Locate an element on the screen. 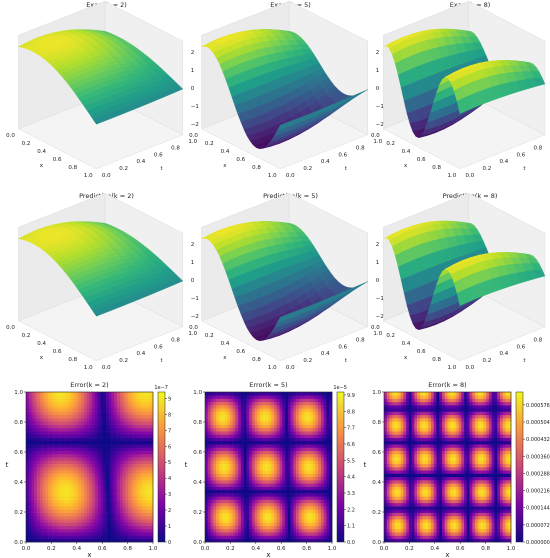  t-axis-label: t is located at coordinates (346, 169).